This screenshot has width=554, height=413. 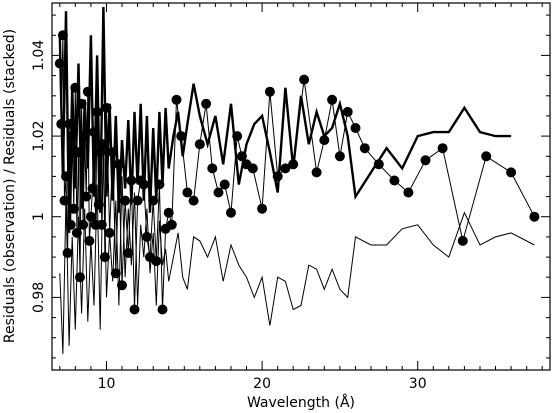 What do you see at coordinates (301, 402) in the screenshot?
I see `x-axis-title: Wavelength (Å)` at bounding box center [301, 402].